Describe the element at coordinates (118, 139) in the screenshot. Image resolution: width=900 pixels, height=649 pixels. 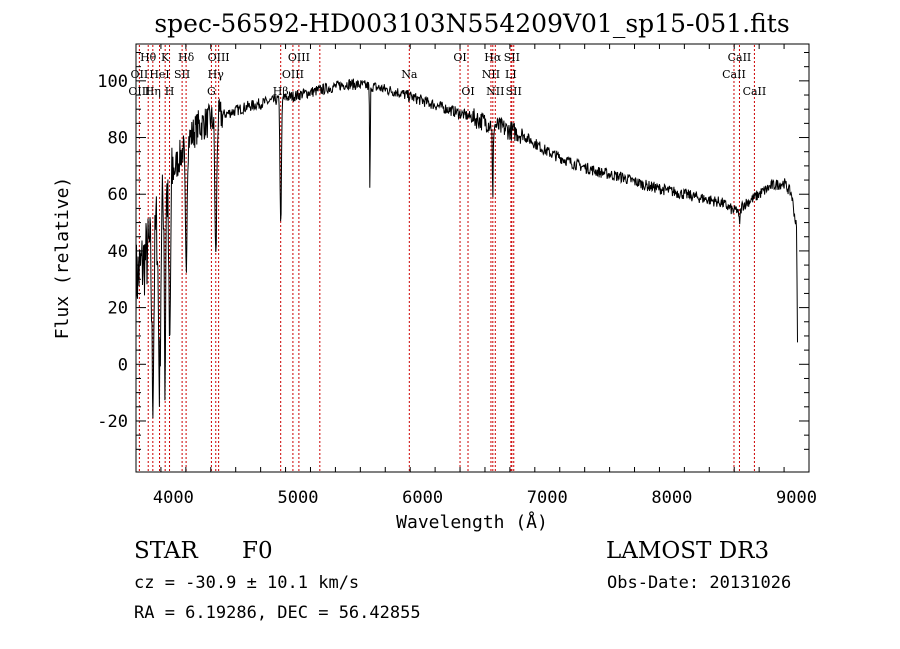
I see `y-tick-label: 80` at that location.